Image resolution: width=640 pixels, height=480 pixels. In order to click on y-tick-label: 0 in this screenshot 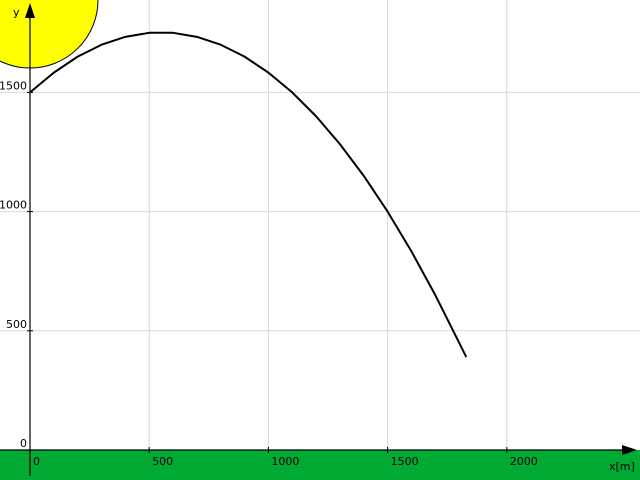, I will do `click(23, 443)`.